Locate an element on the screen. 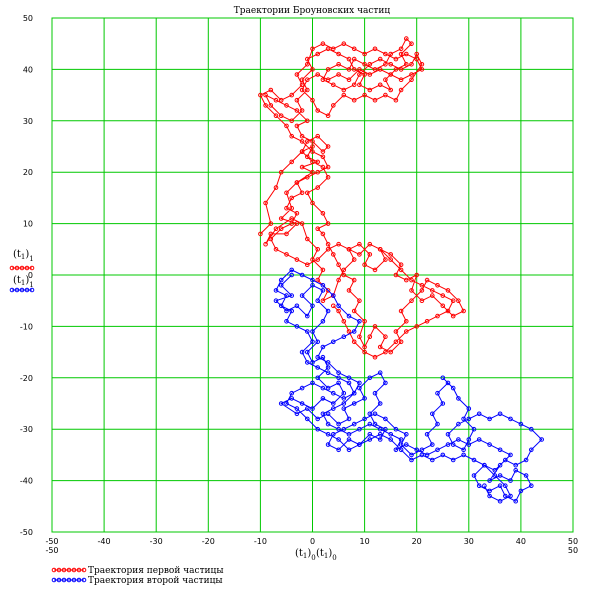 The image size is (592, 589). xlabel-b-outer: 0 is located at coordinates (334, 558).